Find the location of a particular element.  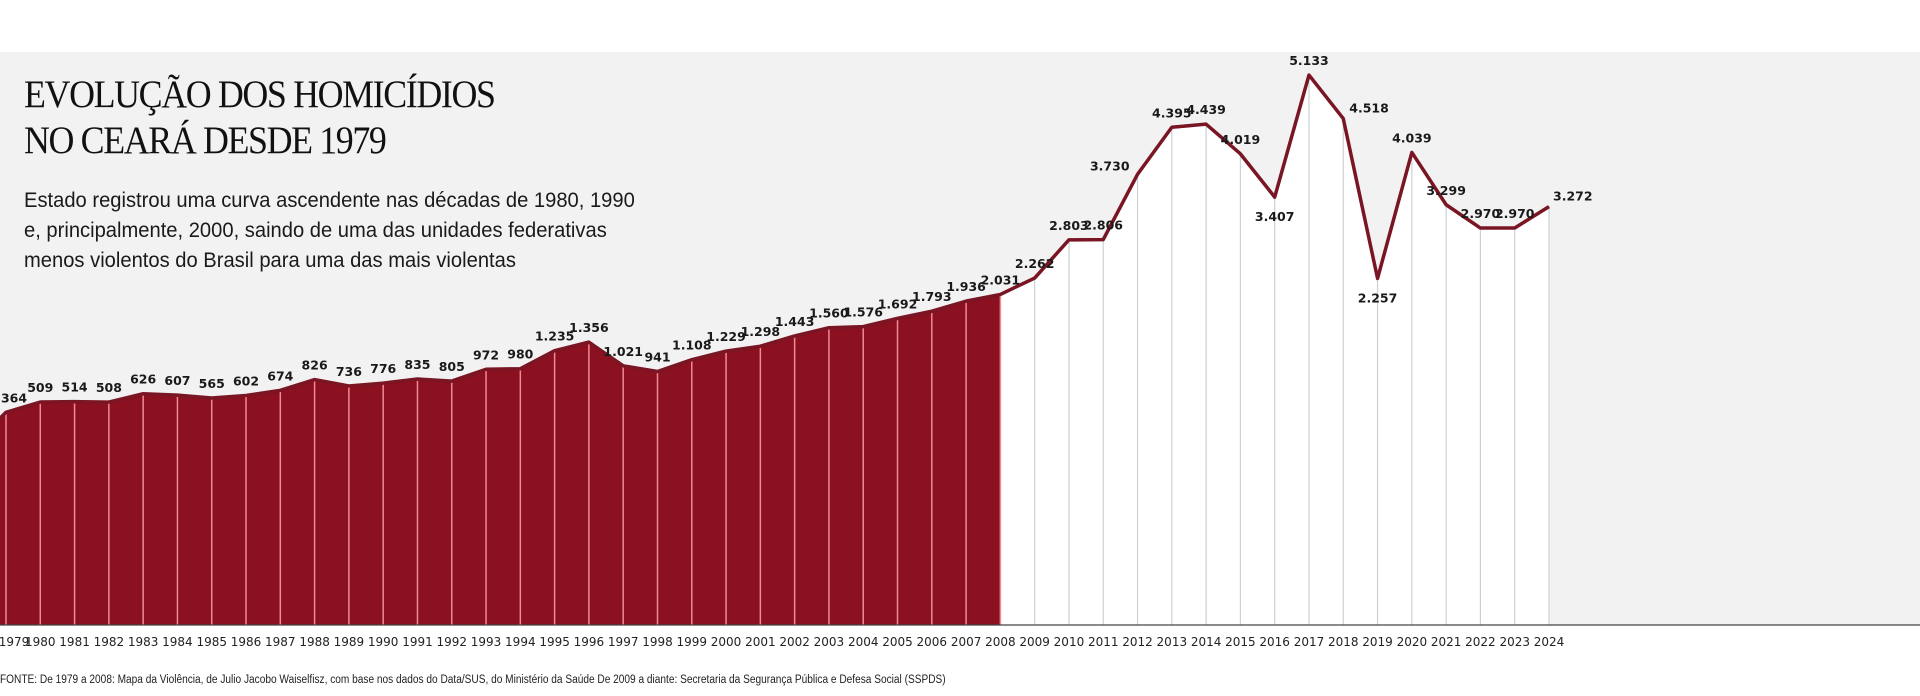

x-tick-2019: 2019 is located at coordinates (1377, 642).